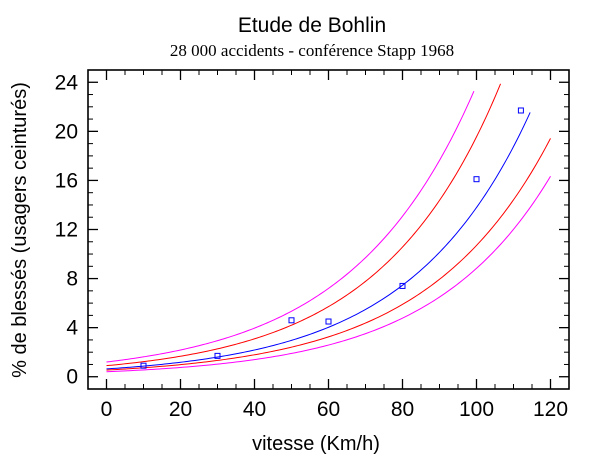  Describe the element at coordinates (72, 279) in the screenshot. I see `y-tick-label: 8` at that location.